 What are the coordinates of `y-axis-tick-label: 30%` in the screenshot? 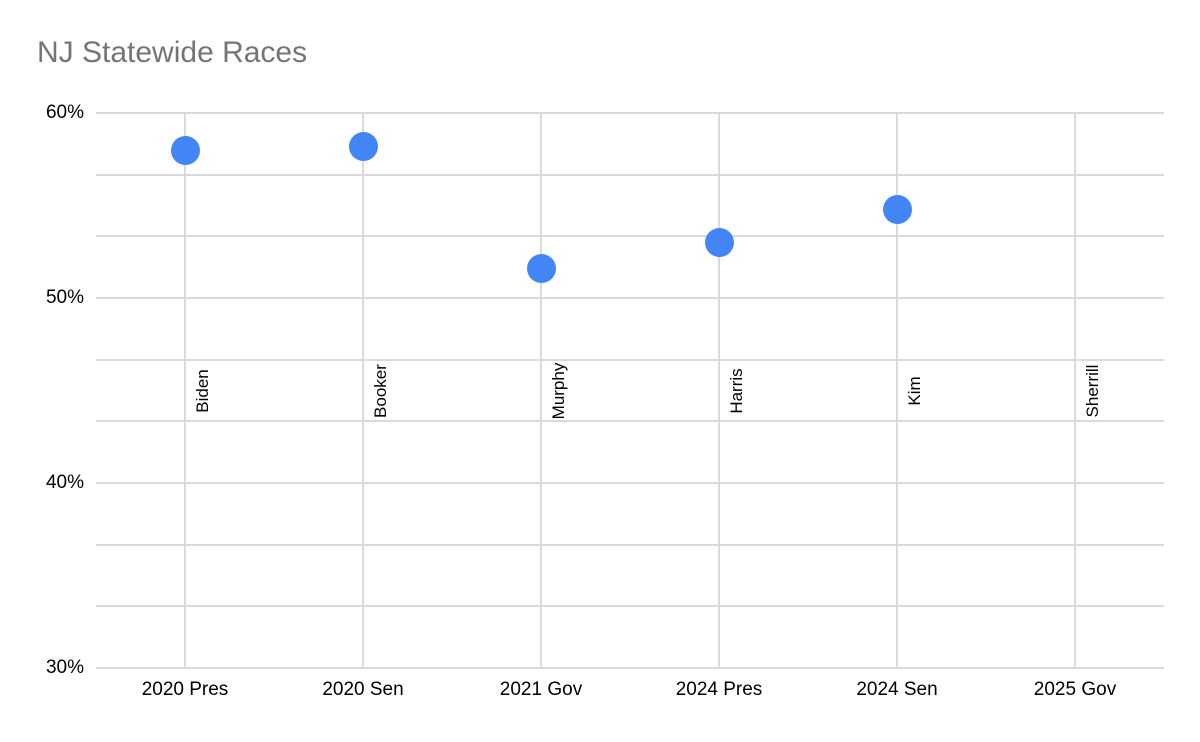 It's located at (64, 667).